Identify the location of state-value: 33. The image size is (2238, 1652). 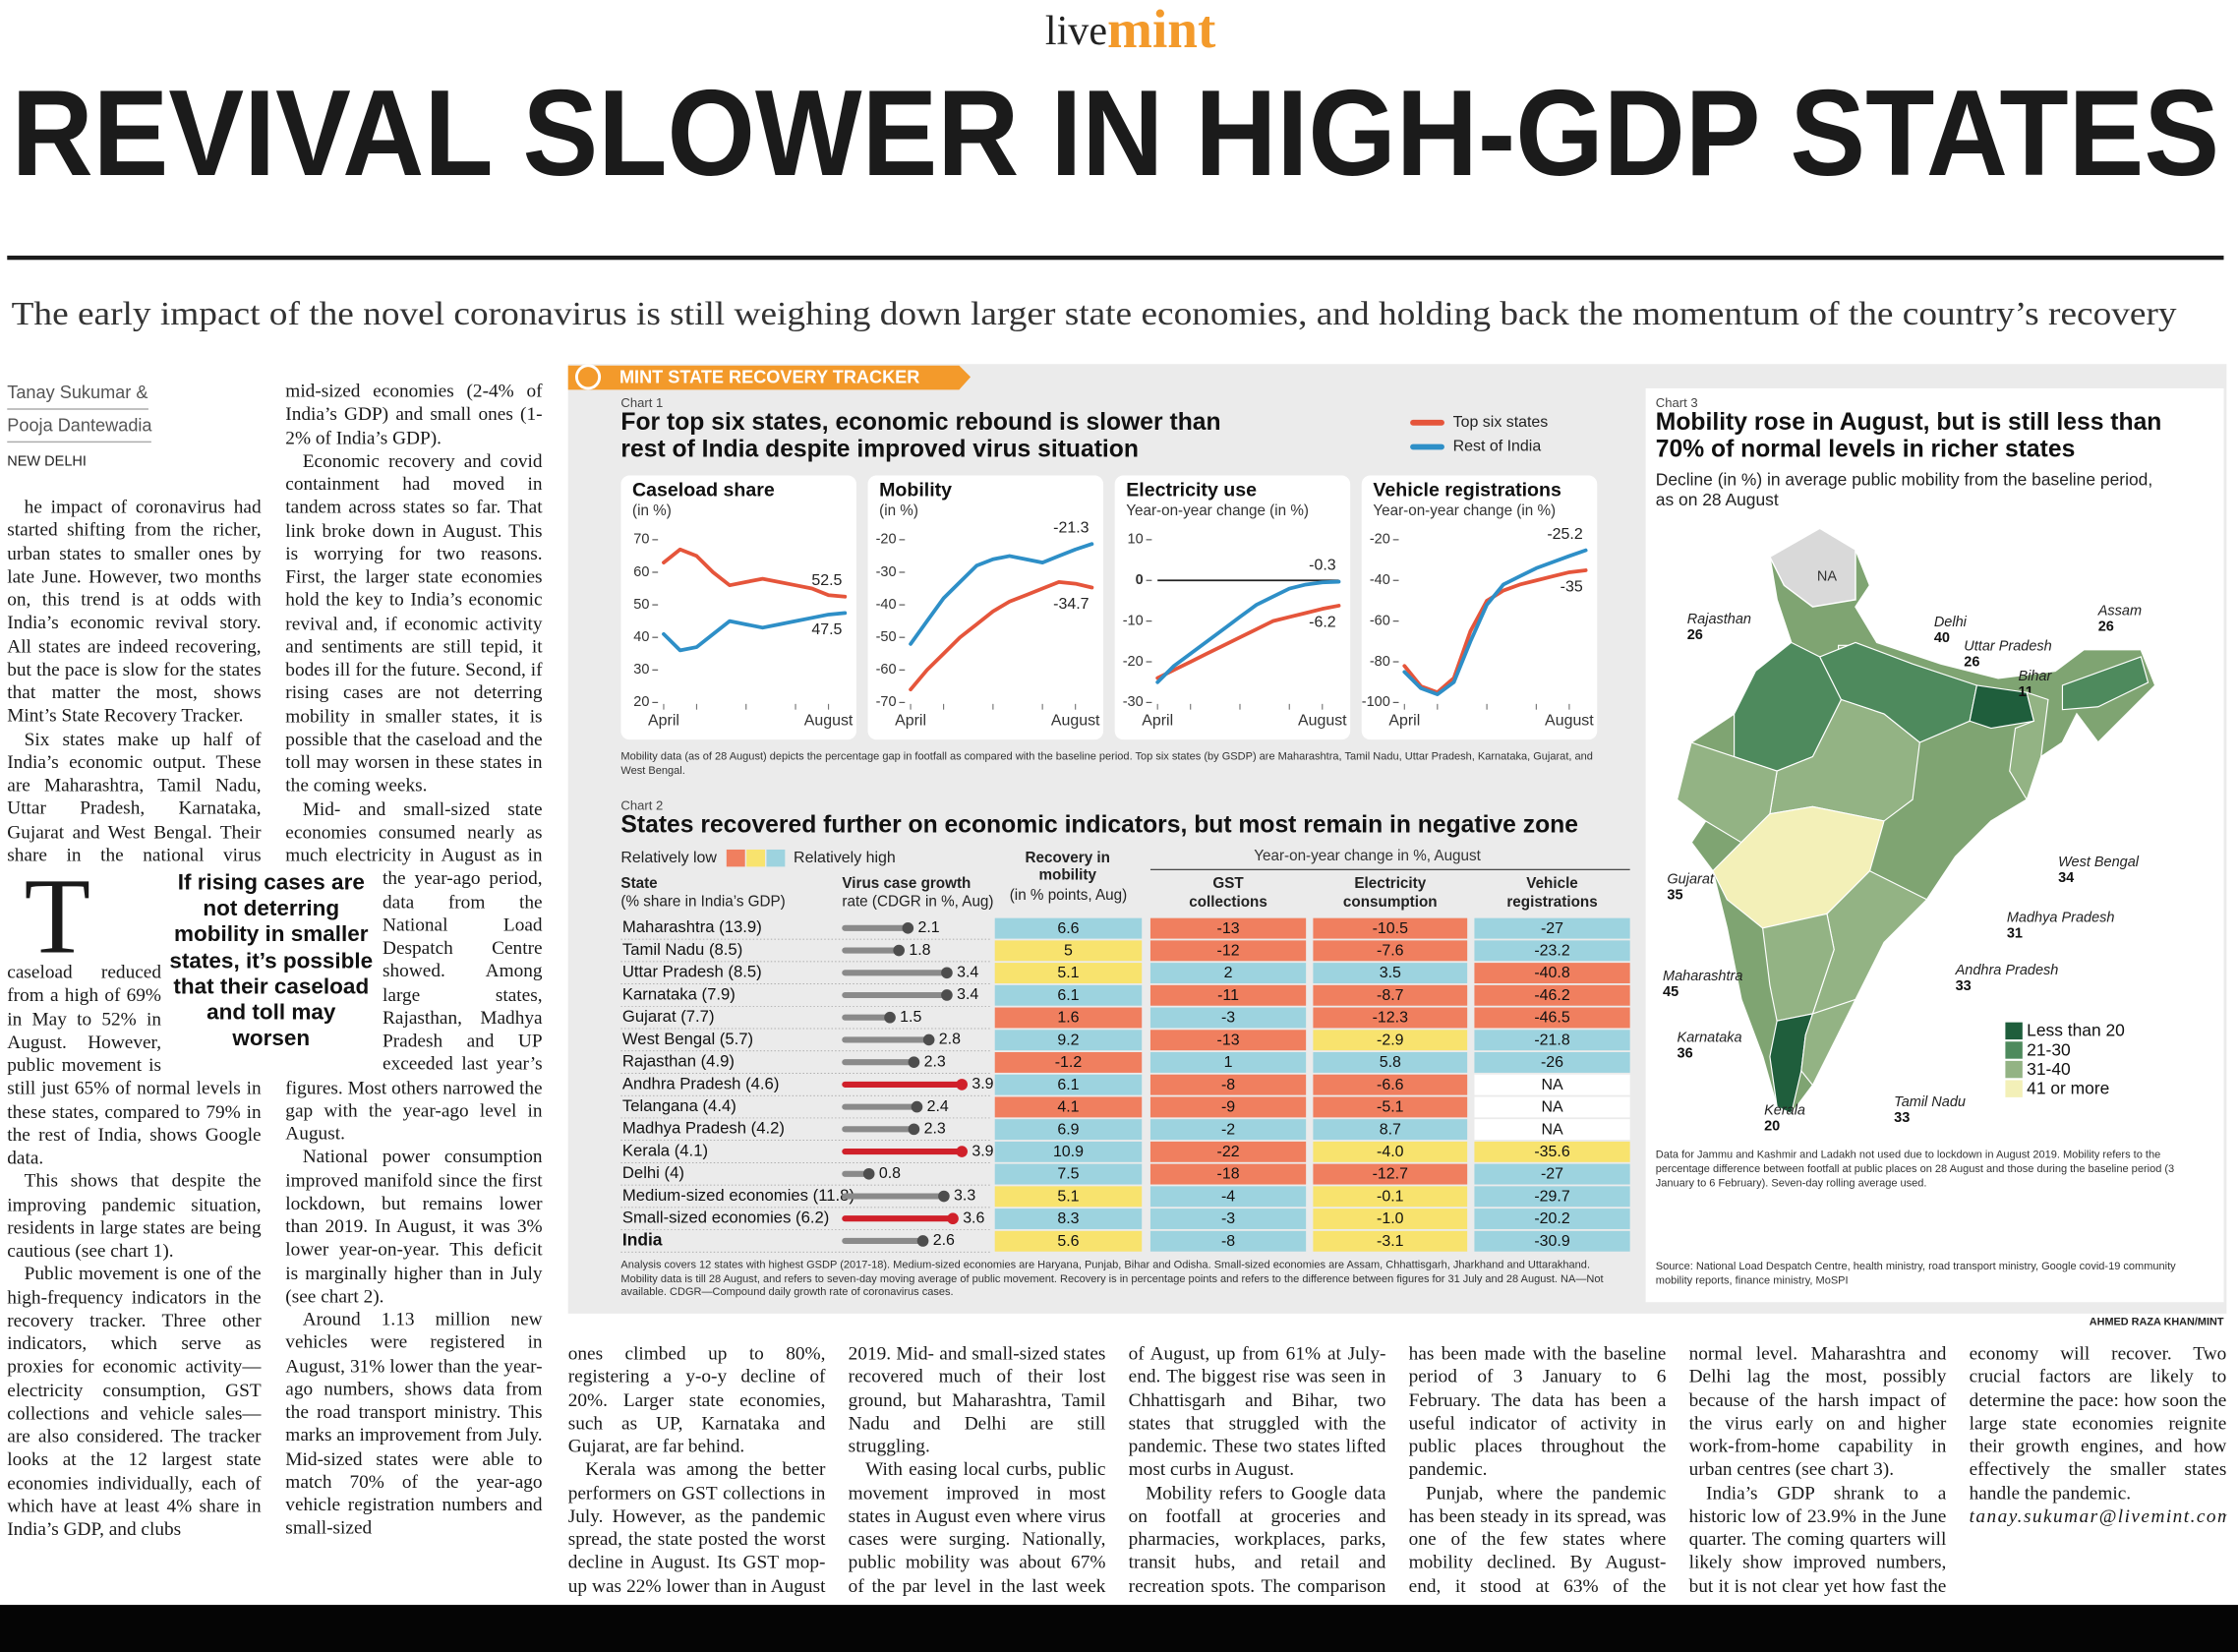
(1964, 986).